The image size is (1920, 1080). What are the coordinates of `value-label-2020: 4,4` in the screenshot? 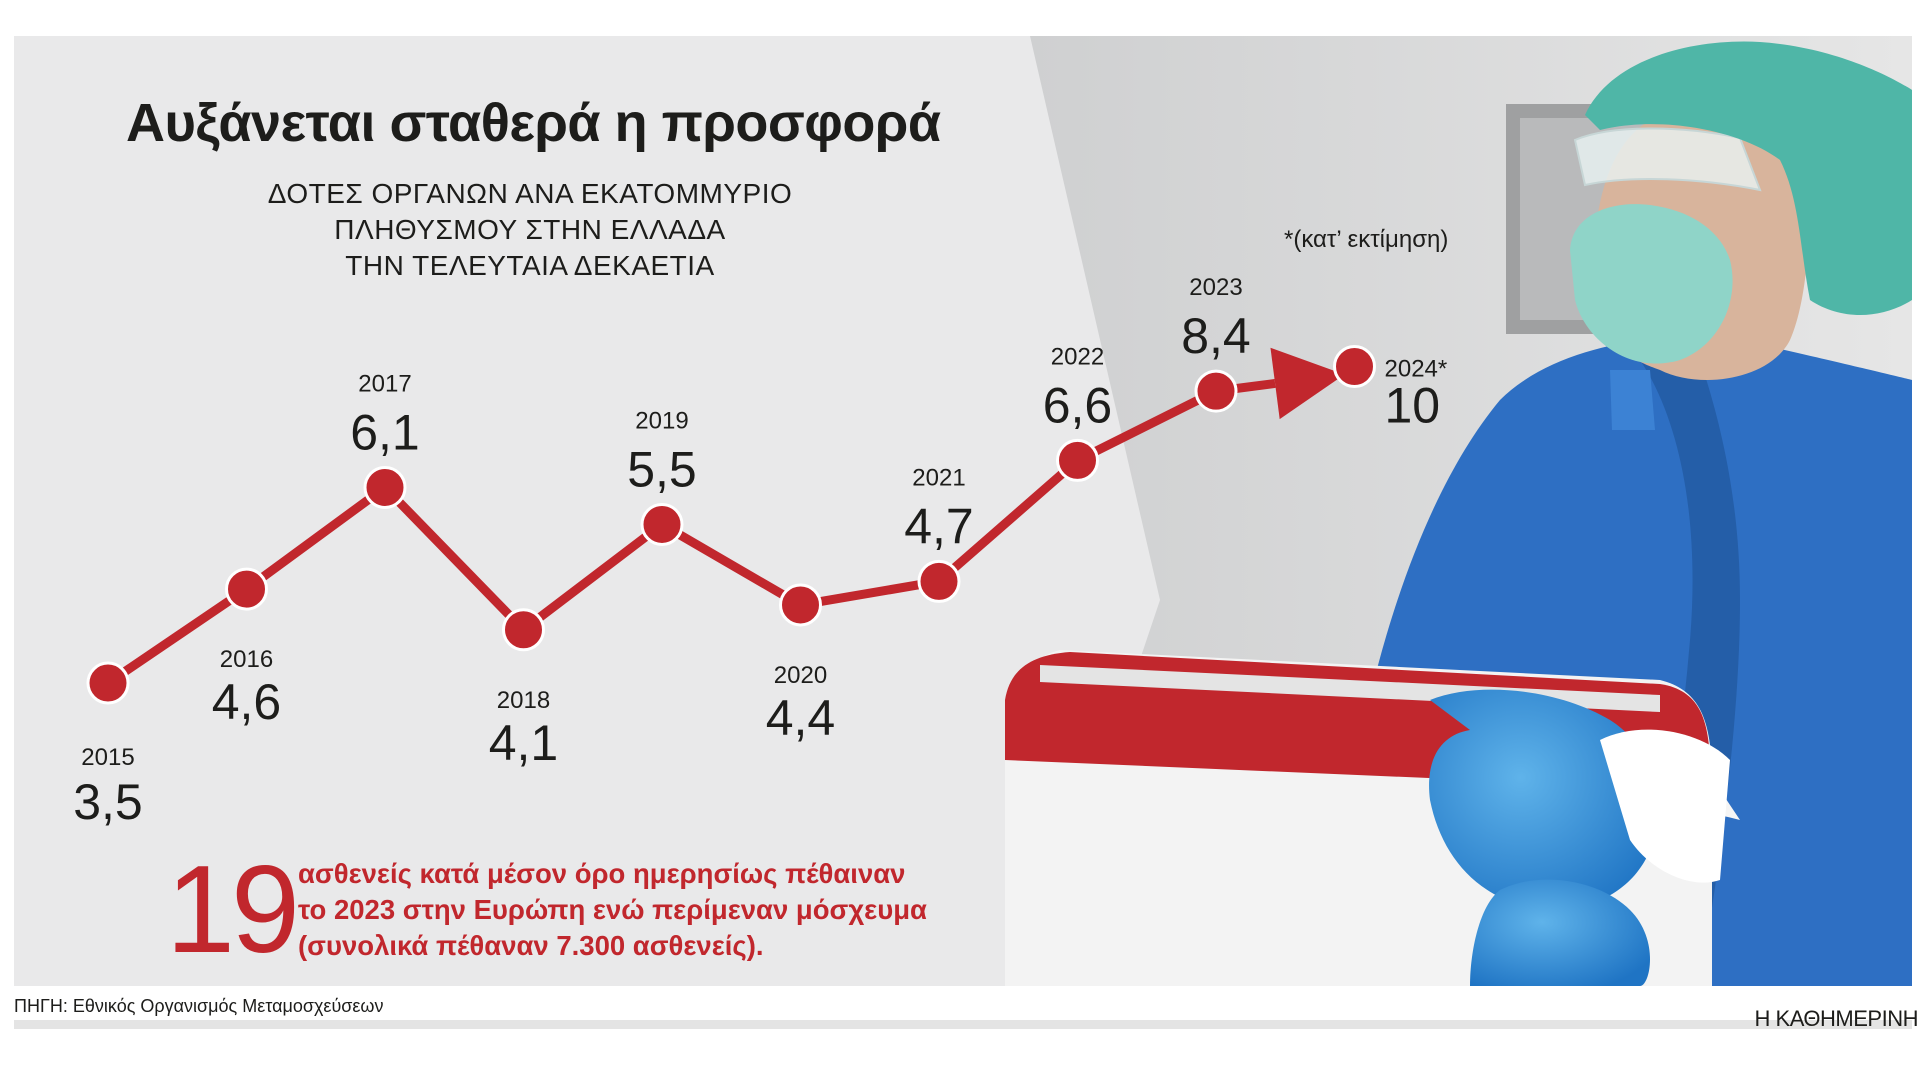 It's located at (801, 718).